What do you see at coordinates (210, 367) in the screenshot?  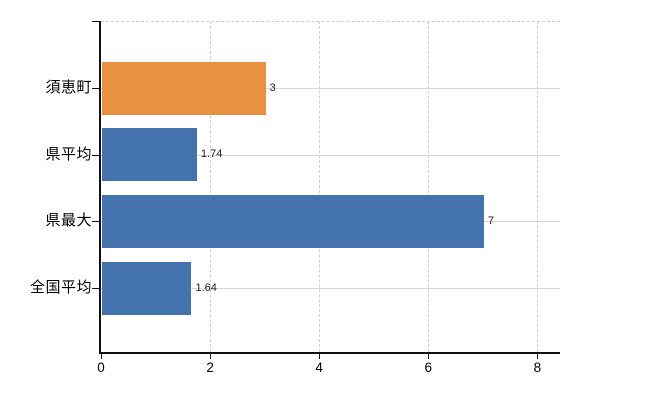 I see `x-tick-label: 2` at bounding box center [210, 367].